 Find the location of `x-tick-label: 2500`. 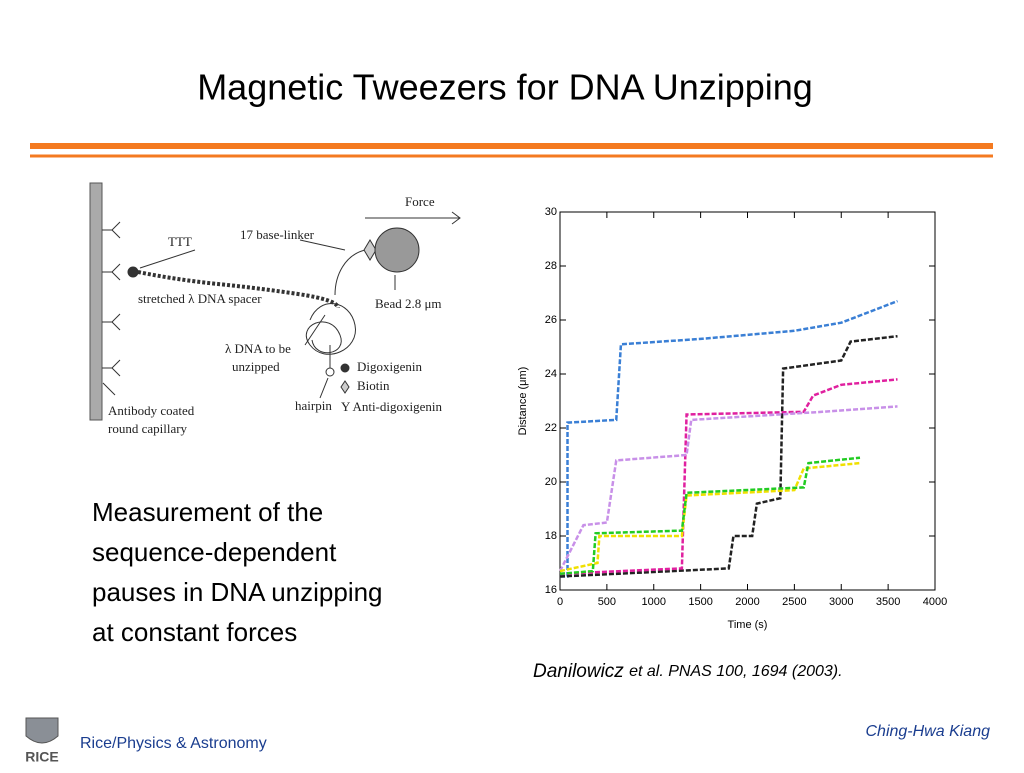

x-tick-label: 2500 is located at coordinates (794, 602).